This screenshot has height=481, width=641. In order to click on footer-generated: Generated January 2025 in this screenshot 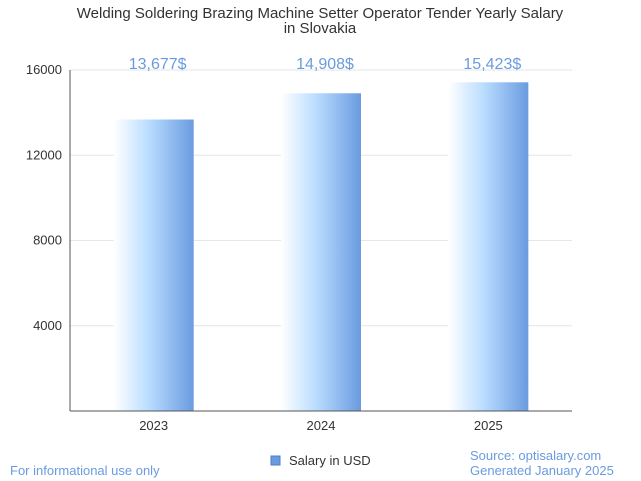, I will do `click(542, 470)`.